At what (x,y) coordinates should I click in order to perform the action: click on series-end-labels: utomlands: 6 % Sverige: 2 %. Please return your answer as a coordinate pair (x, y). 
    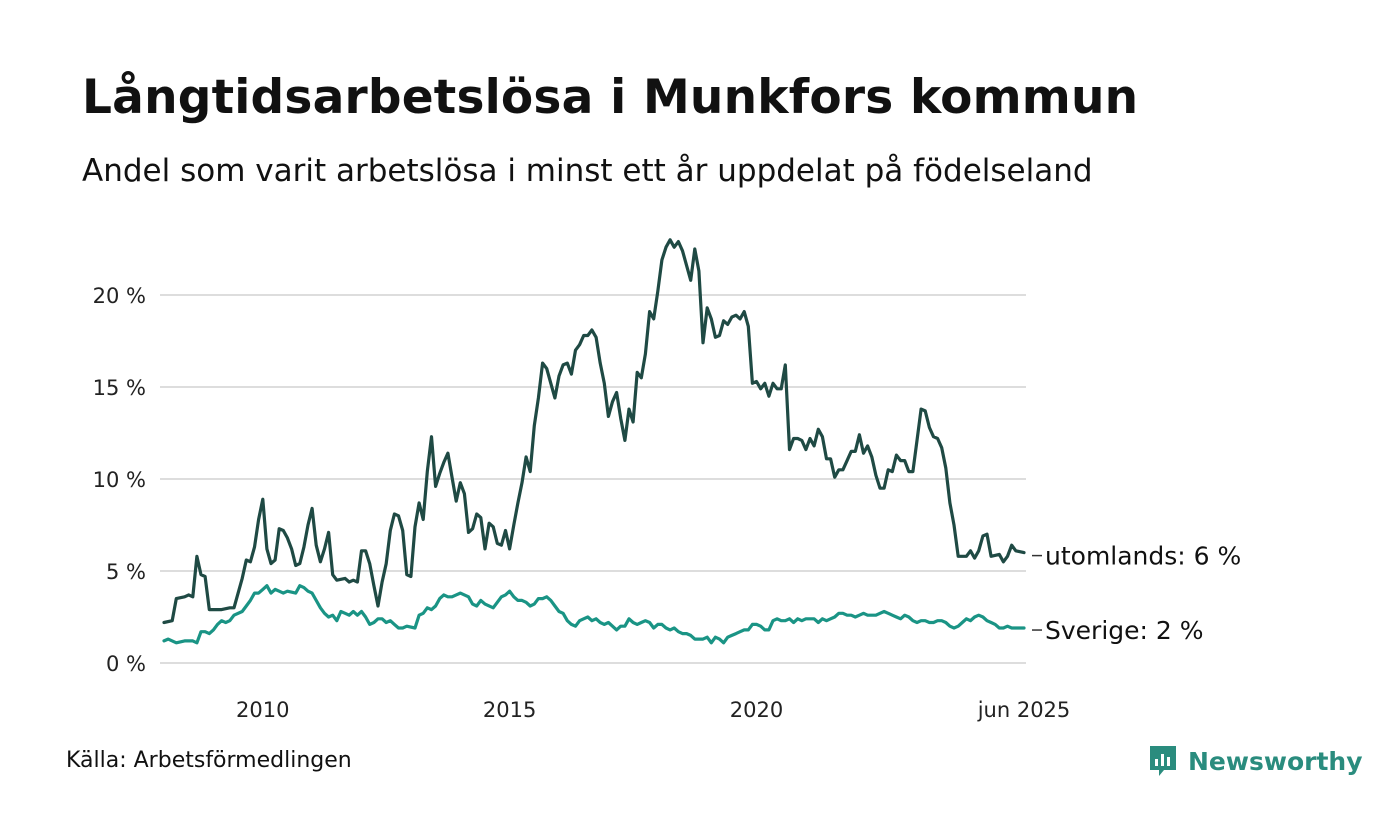
    Looking at the image, I should click on (1136, 593).